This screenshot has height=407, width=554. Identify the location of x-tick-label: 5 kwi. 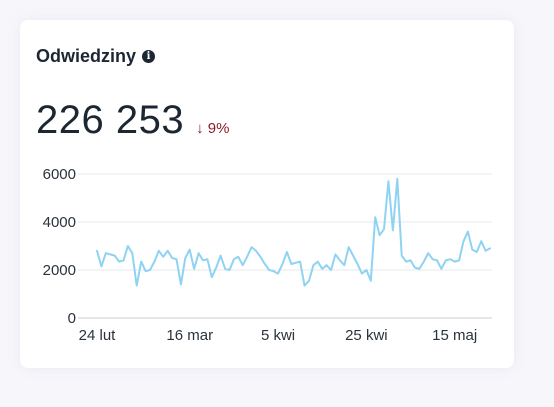
(278, 335).